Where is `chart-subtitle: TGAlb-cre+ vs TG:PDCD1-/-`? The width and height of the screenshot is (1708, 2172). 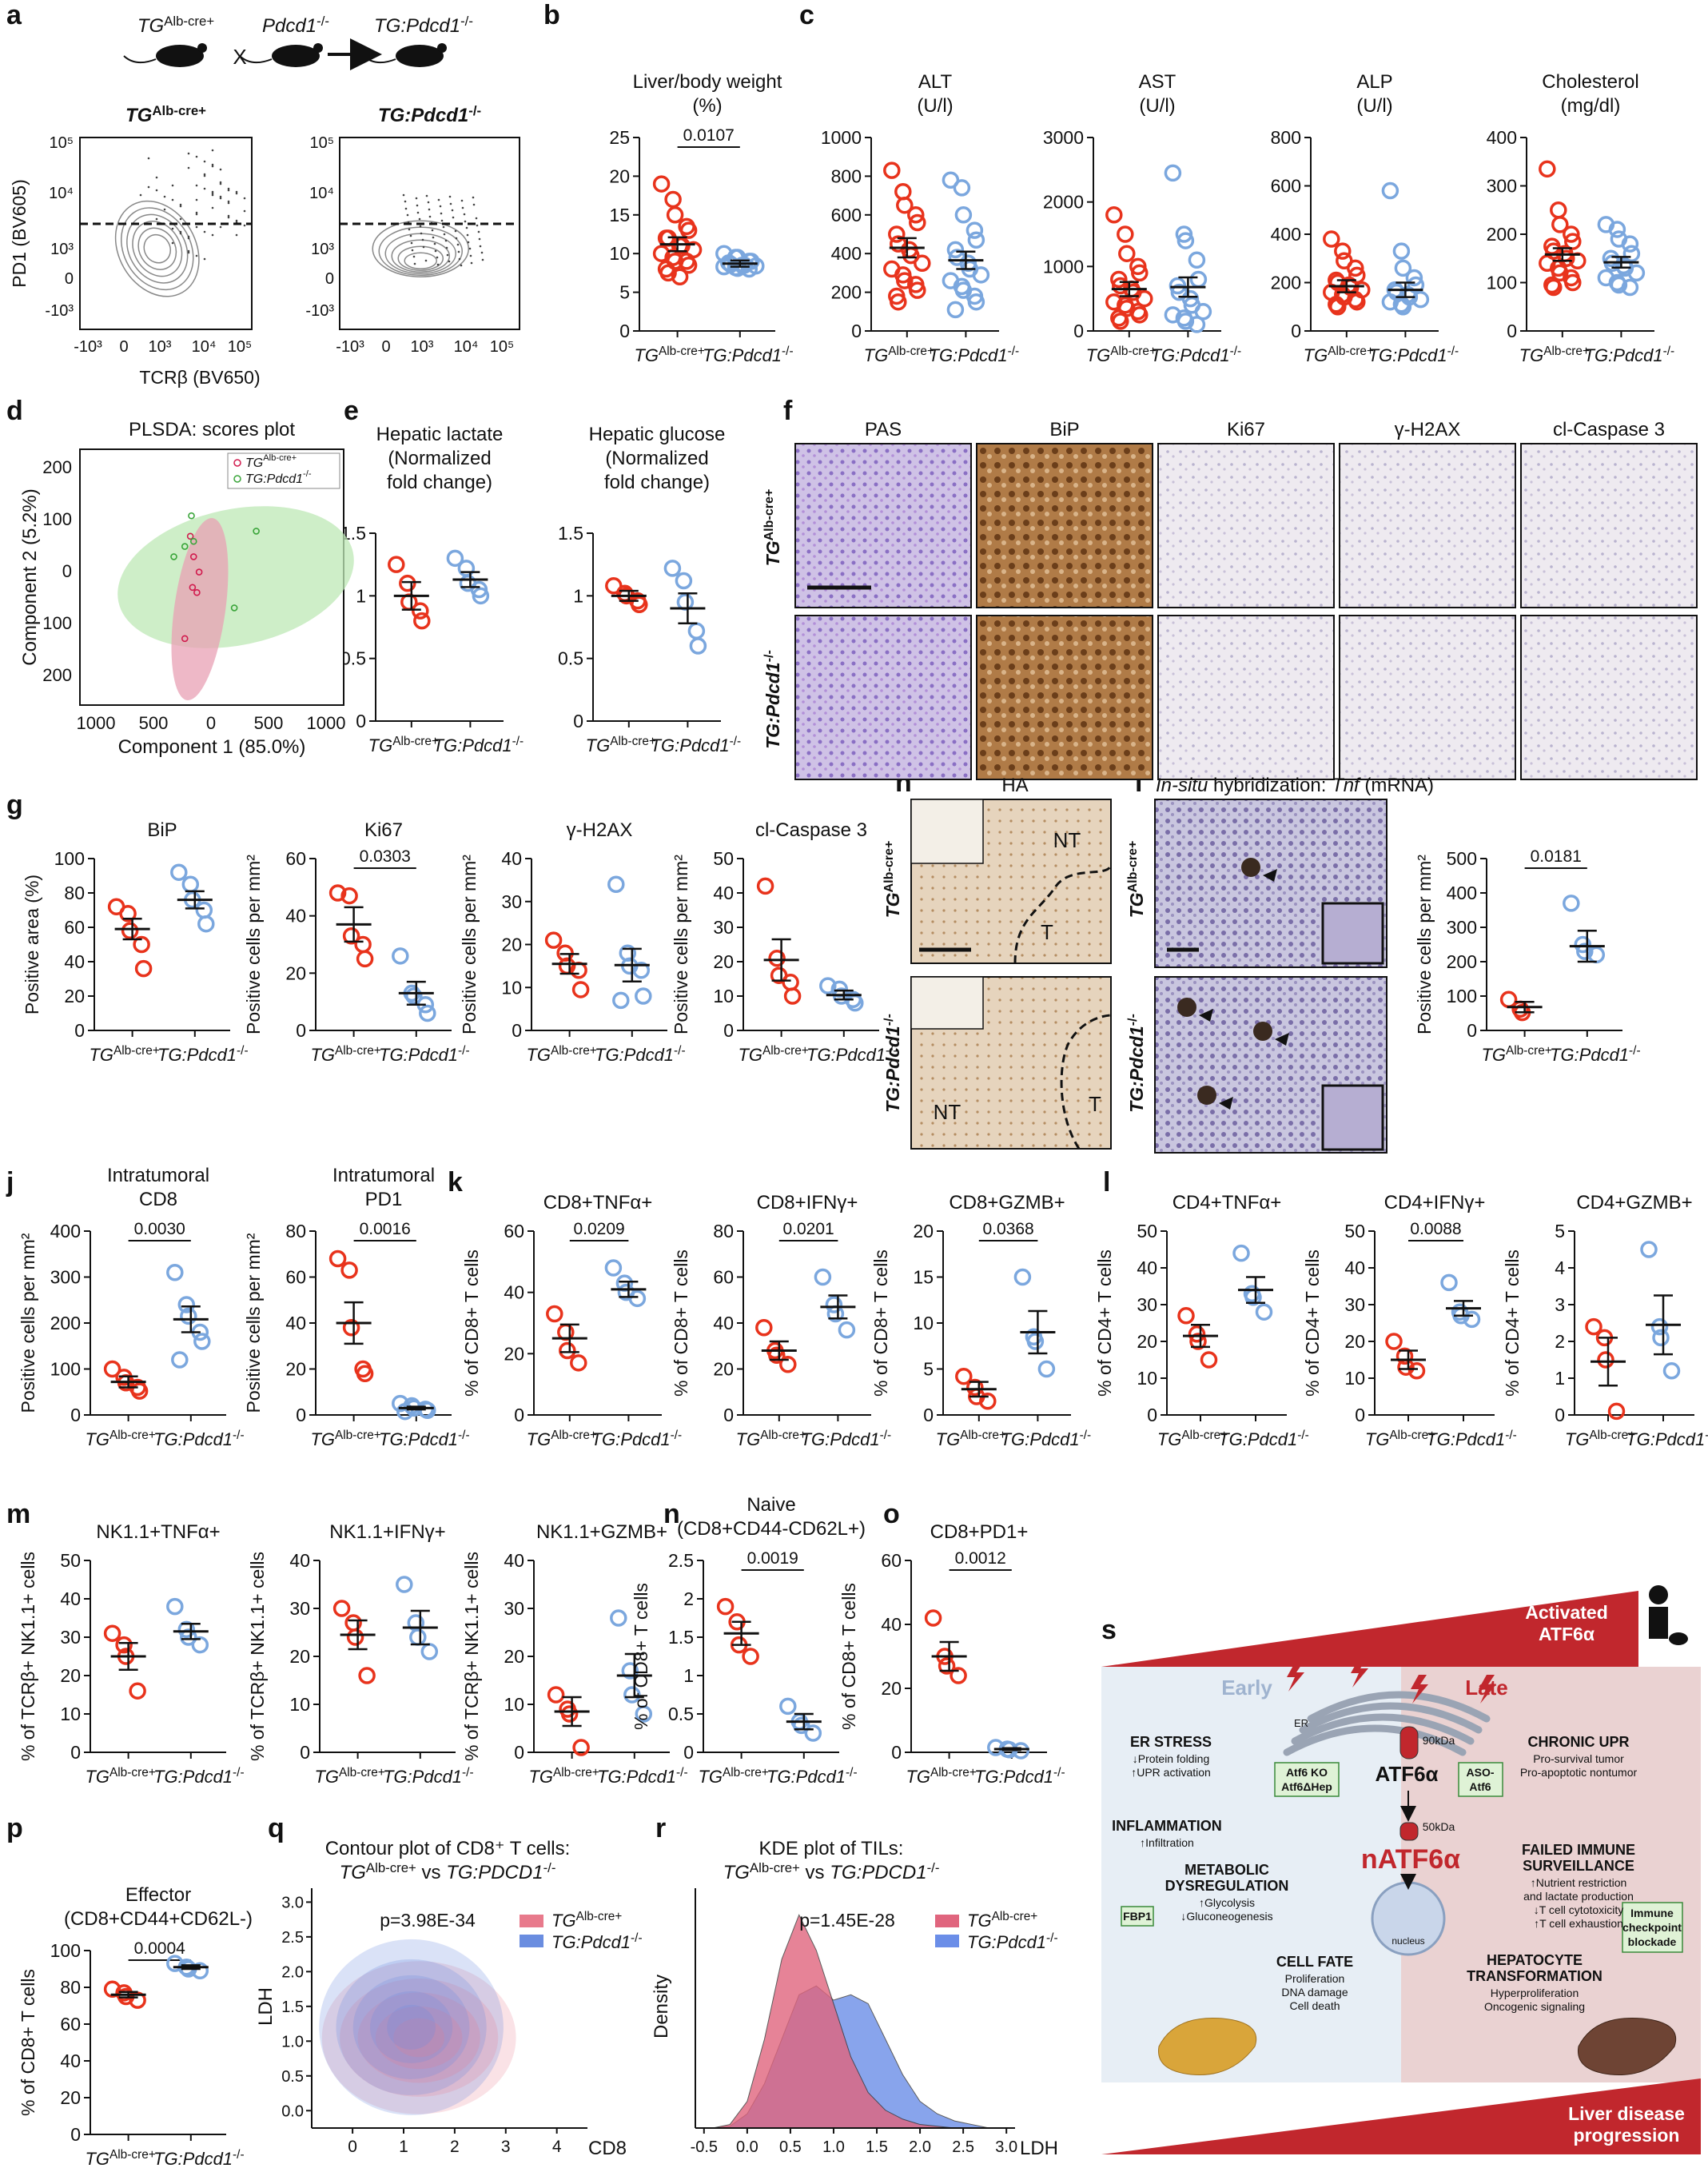
chart-subtitle: TGAlb-cre+ vs TG:PDCD1-/- is located at coordinates (448, 1871).